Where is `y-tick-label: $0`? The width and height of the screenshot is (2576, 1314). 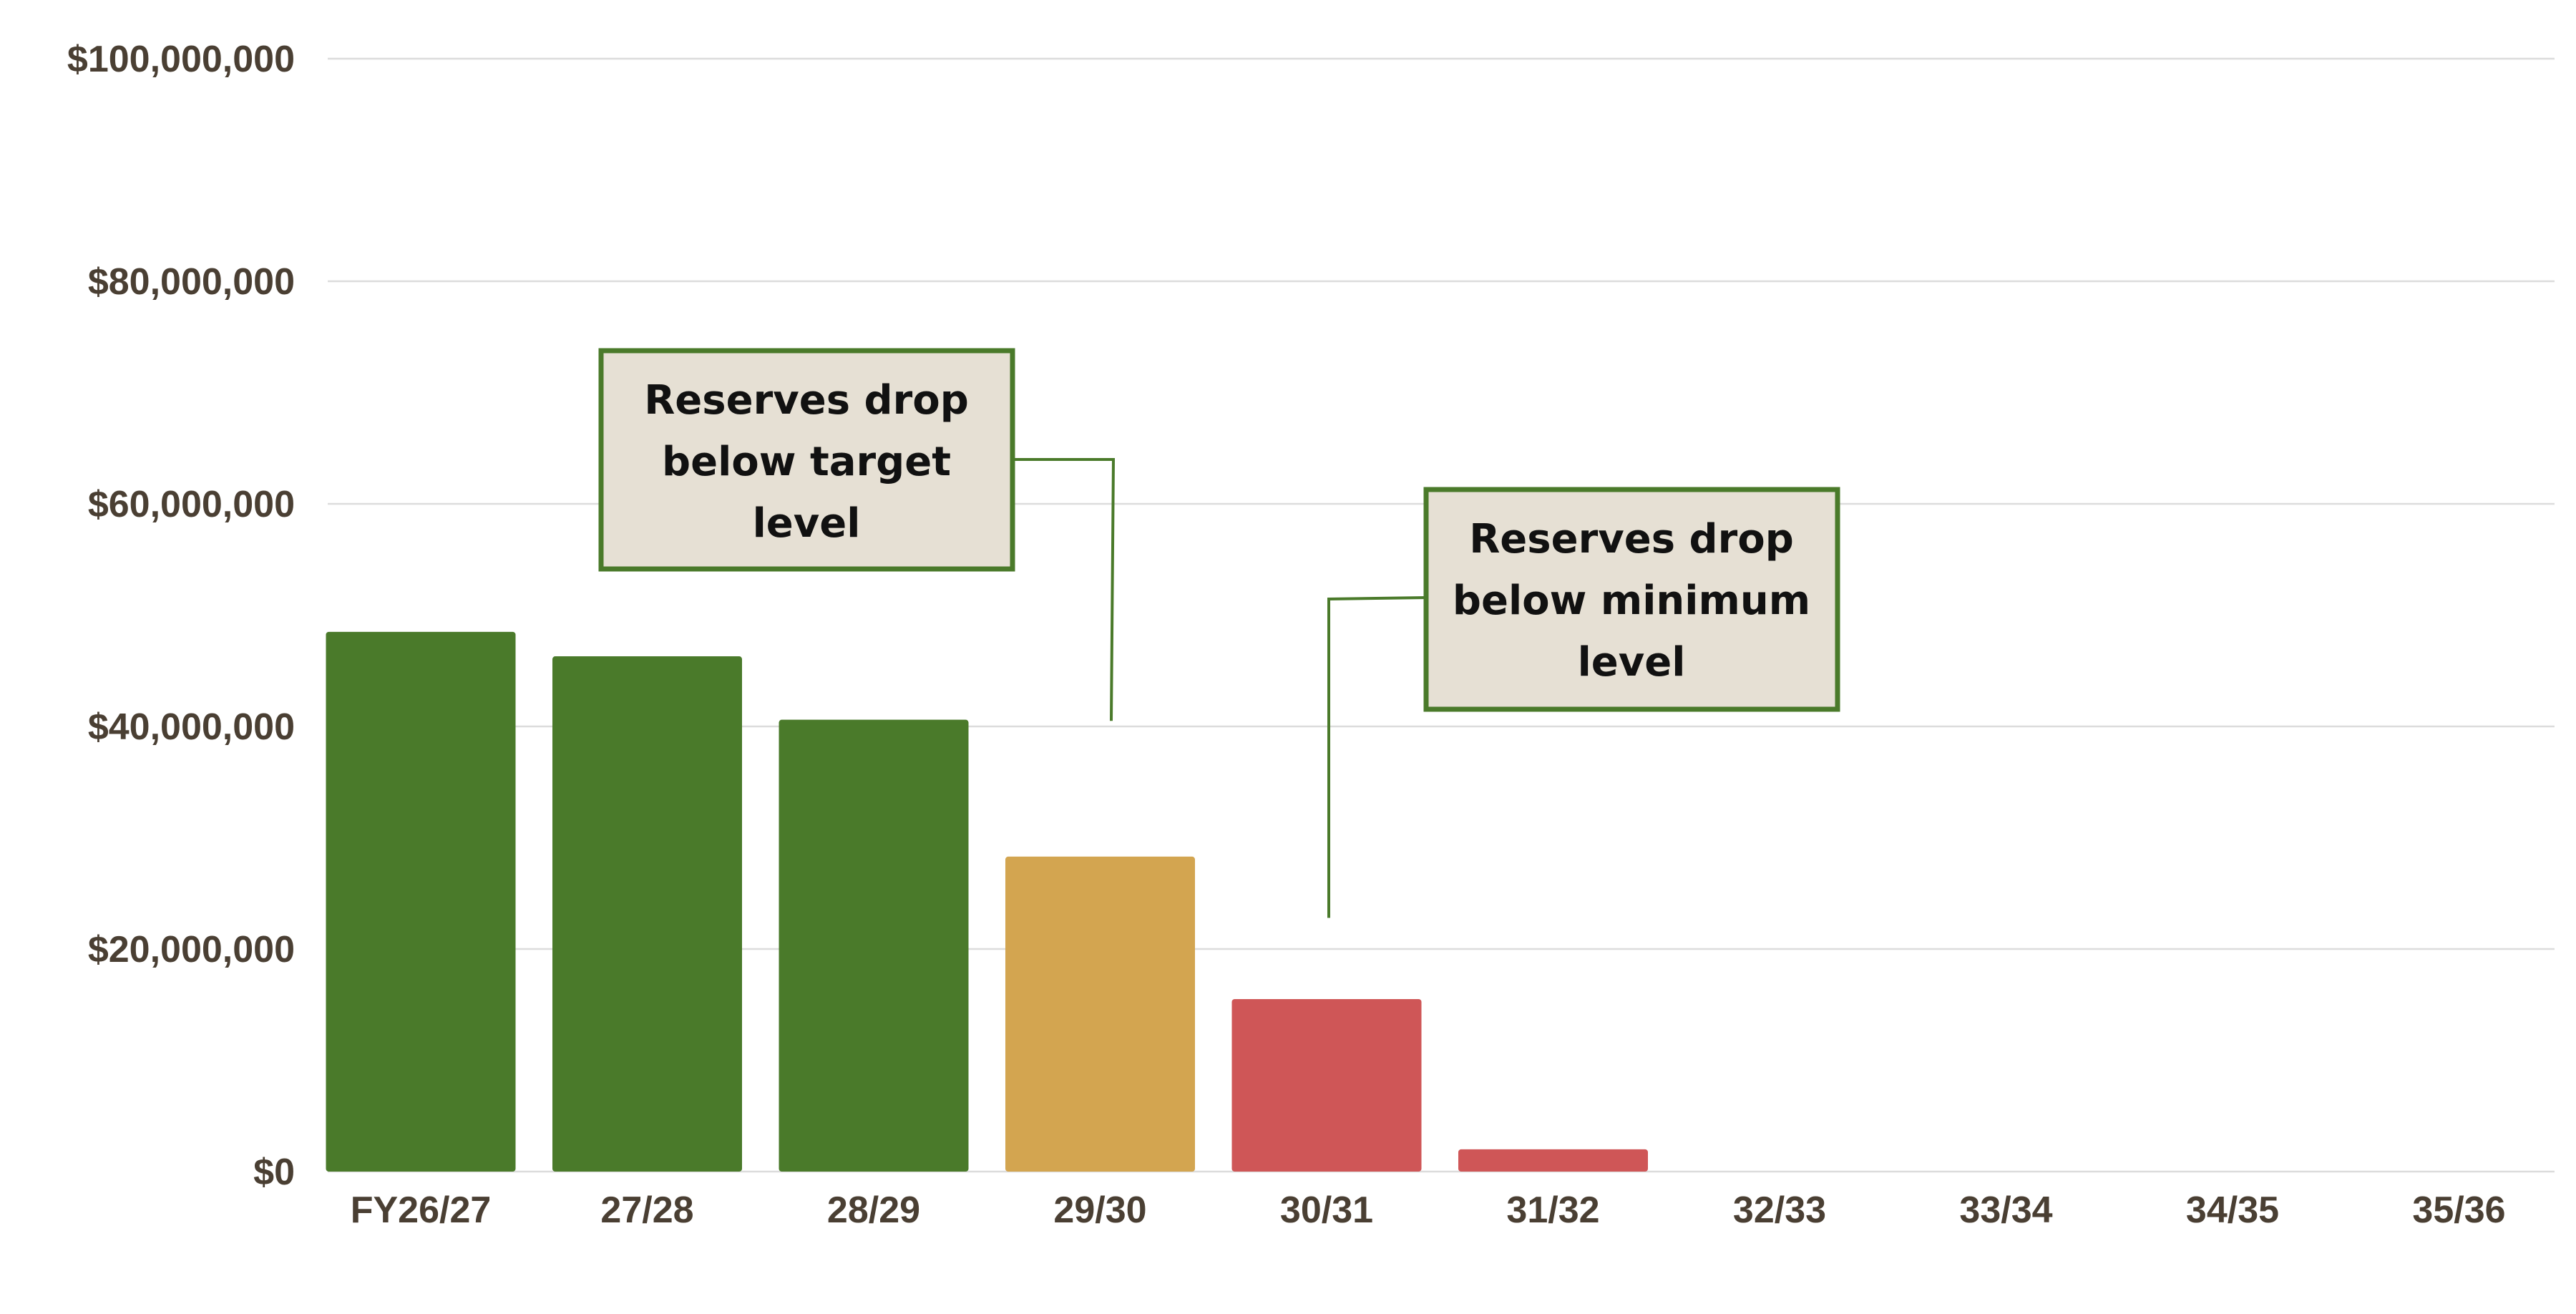
y-tick-label: $0 is located at coordinates (274, 1172).